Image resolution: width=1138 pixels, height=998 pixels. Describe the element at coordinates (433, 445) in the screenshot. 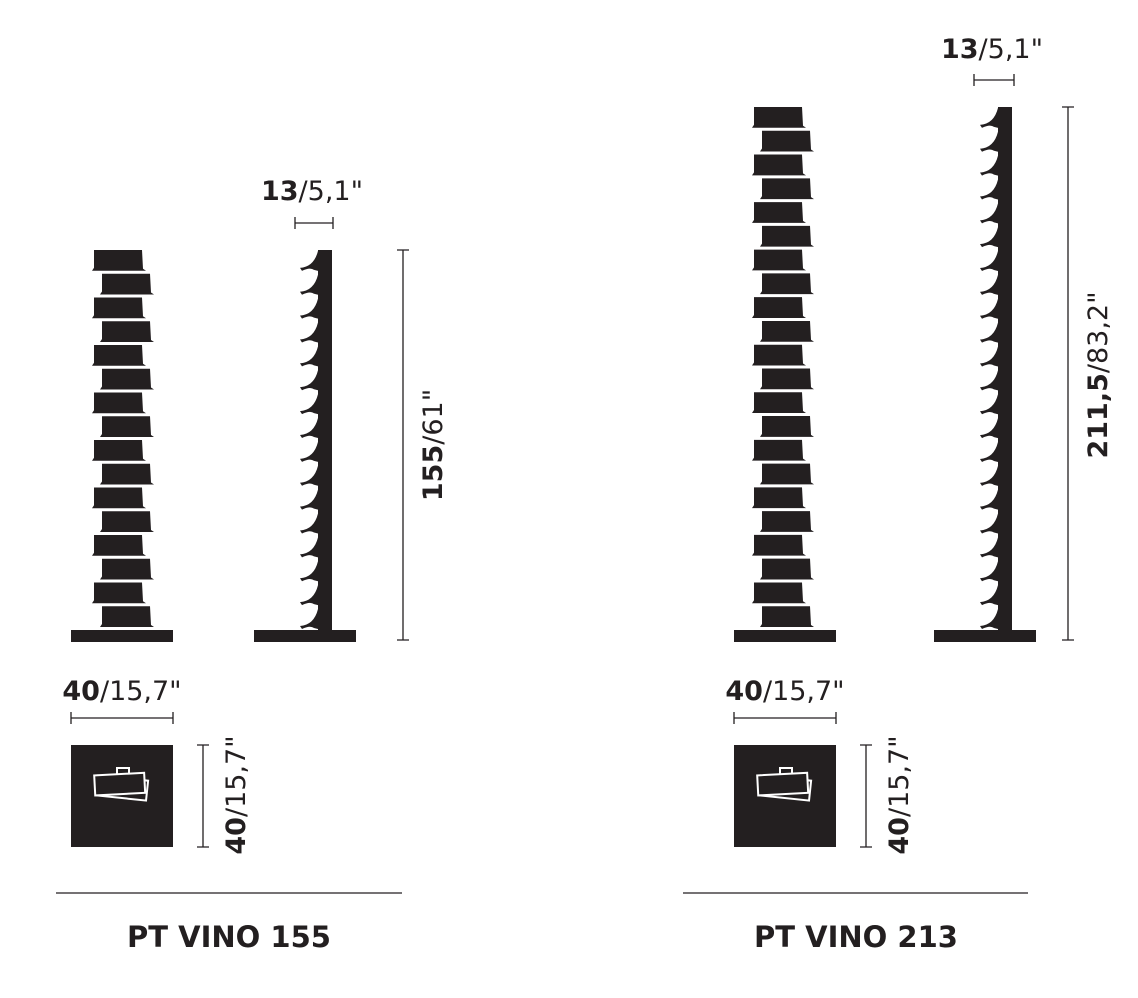

I see `svg-text: 155/61"` at that location.